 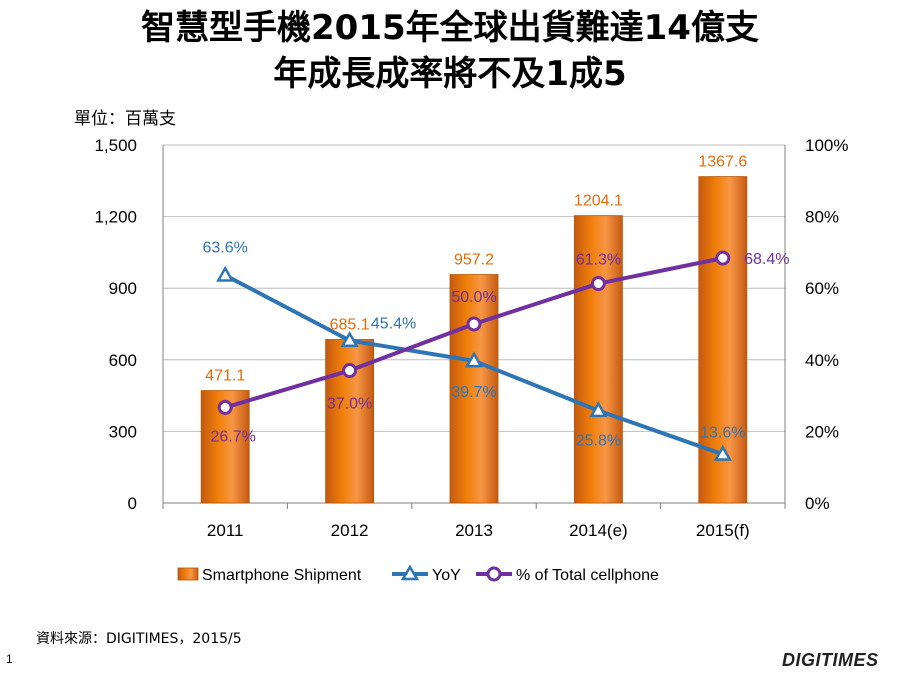 I want to click on yoy-data-label: 13.6%, so click(x=722, y=432).